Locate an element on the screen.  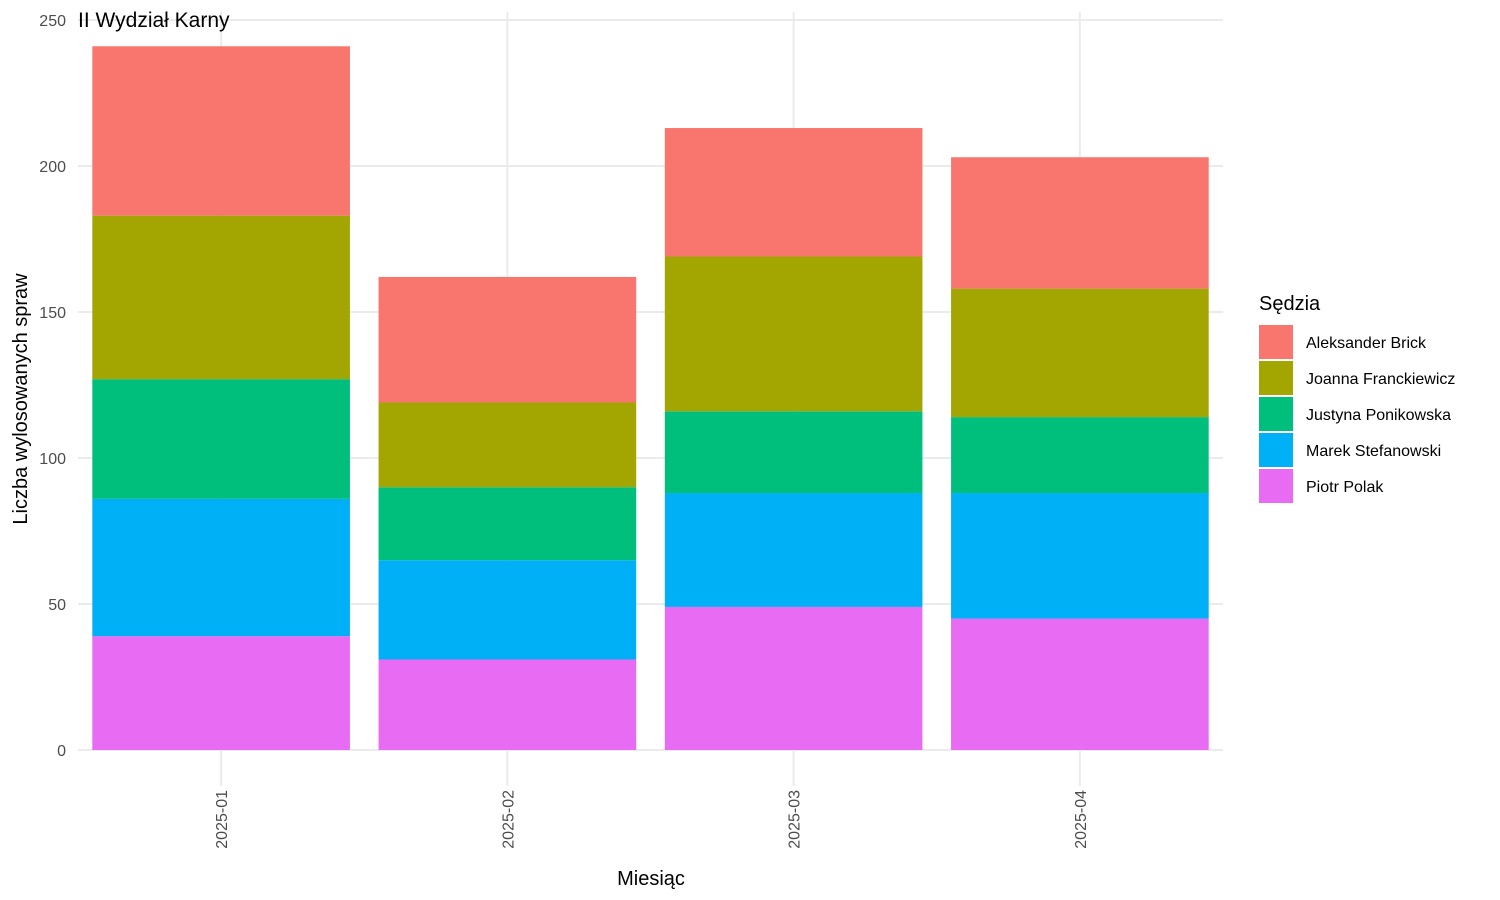
y-axis-title: Liczba wylosowanych spraw is located at coordinates (21, 399).